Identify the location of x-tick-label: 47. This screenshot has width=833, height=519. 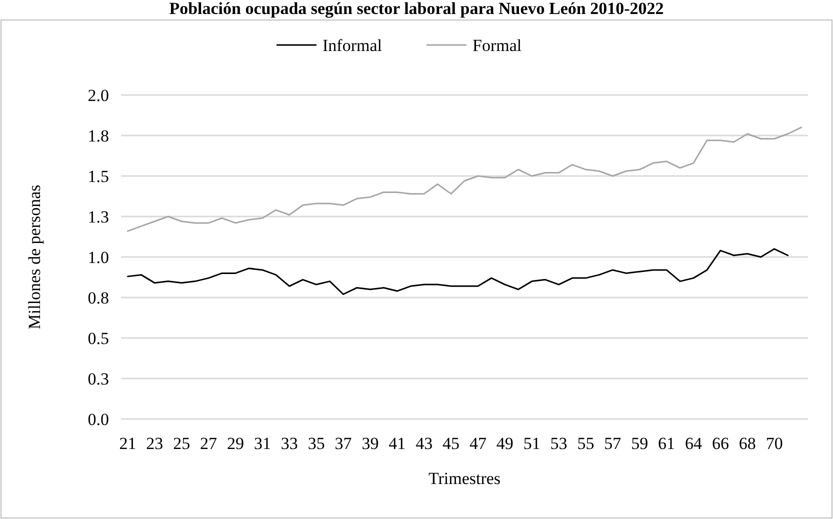
(478, 443).